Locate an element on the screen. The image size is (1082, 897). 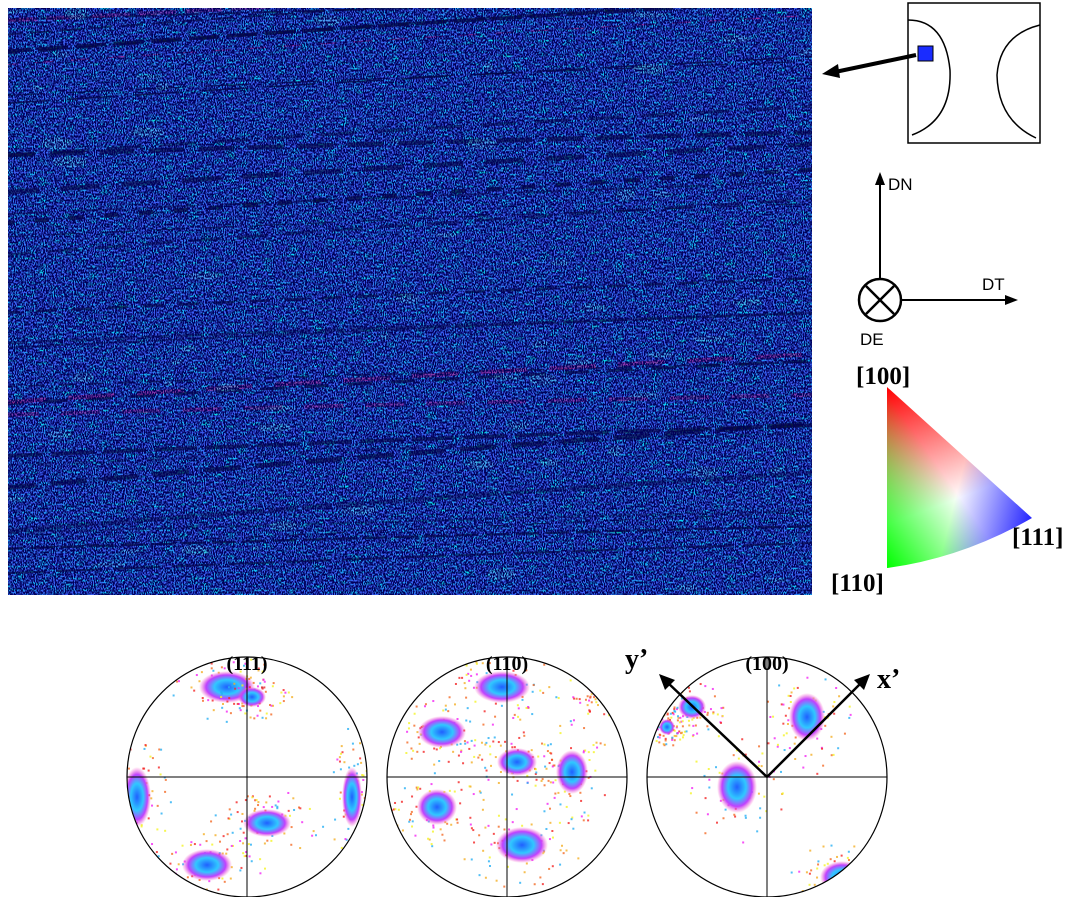
pf-outline is located at coordinates (767, 776).